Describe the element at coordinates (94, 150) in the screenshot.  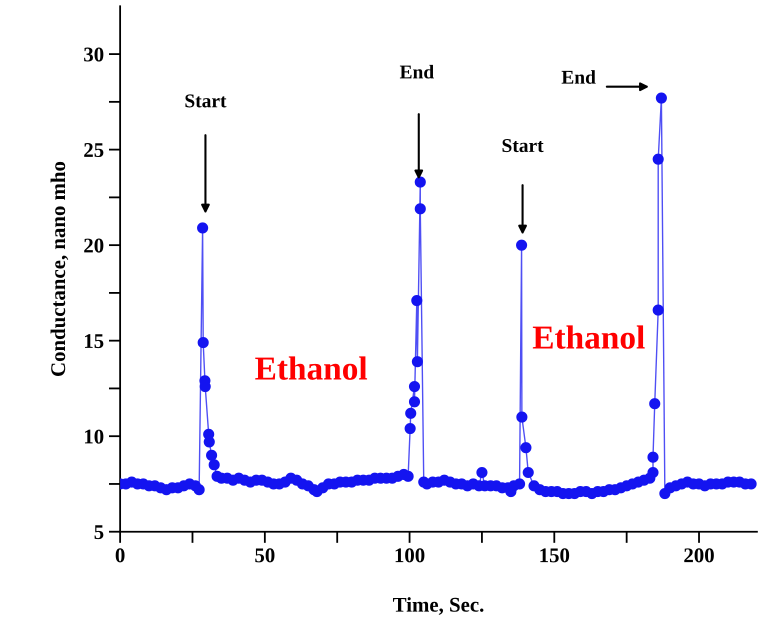
I see `y-tick-label: 25` at that location.